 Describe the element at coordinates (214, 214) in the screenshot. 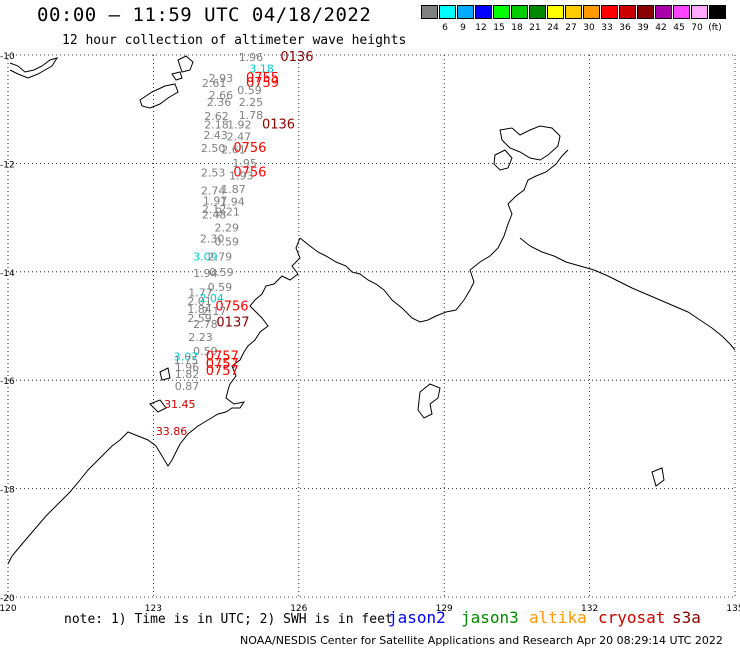

I see `wave-height-value: 2.48` at that location.